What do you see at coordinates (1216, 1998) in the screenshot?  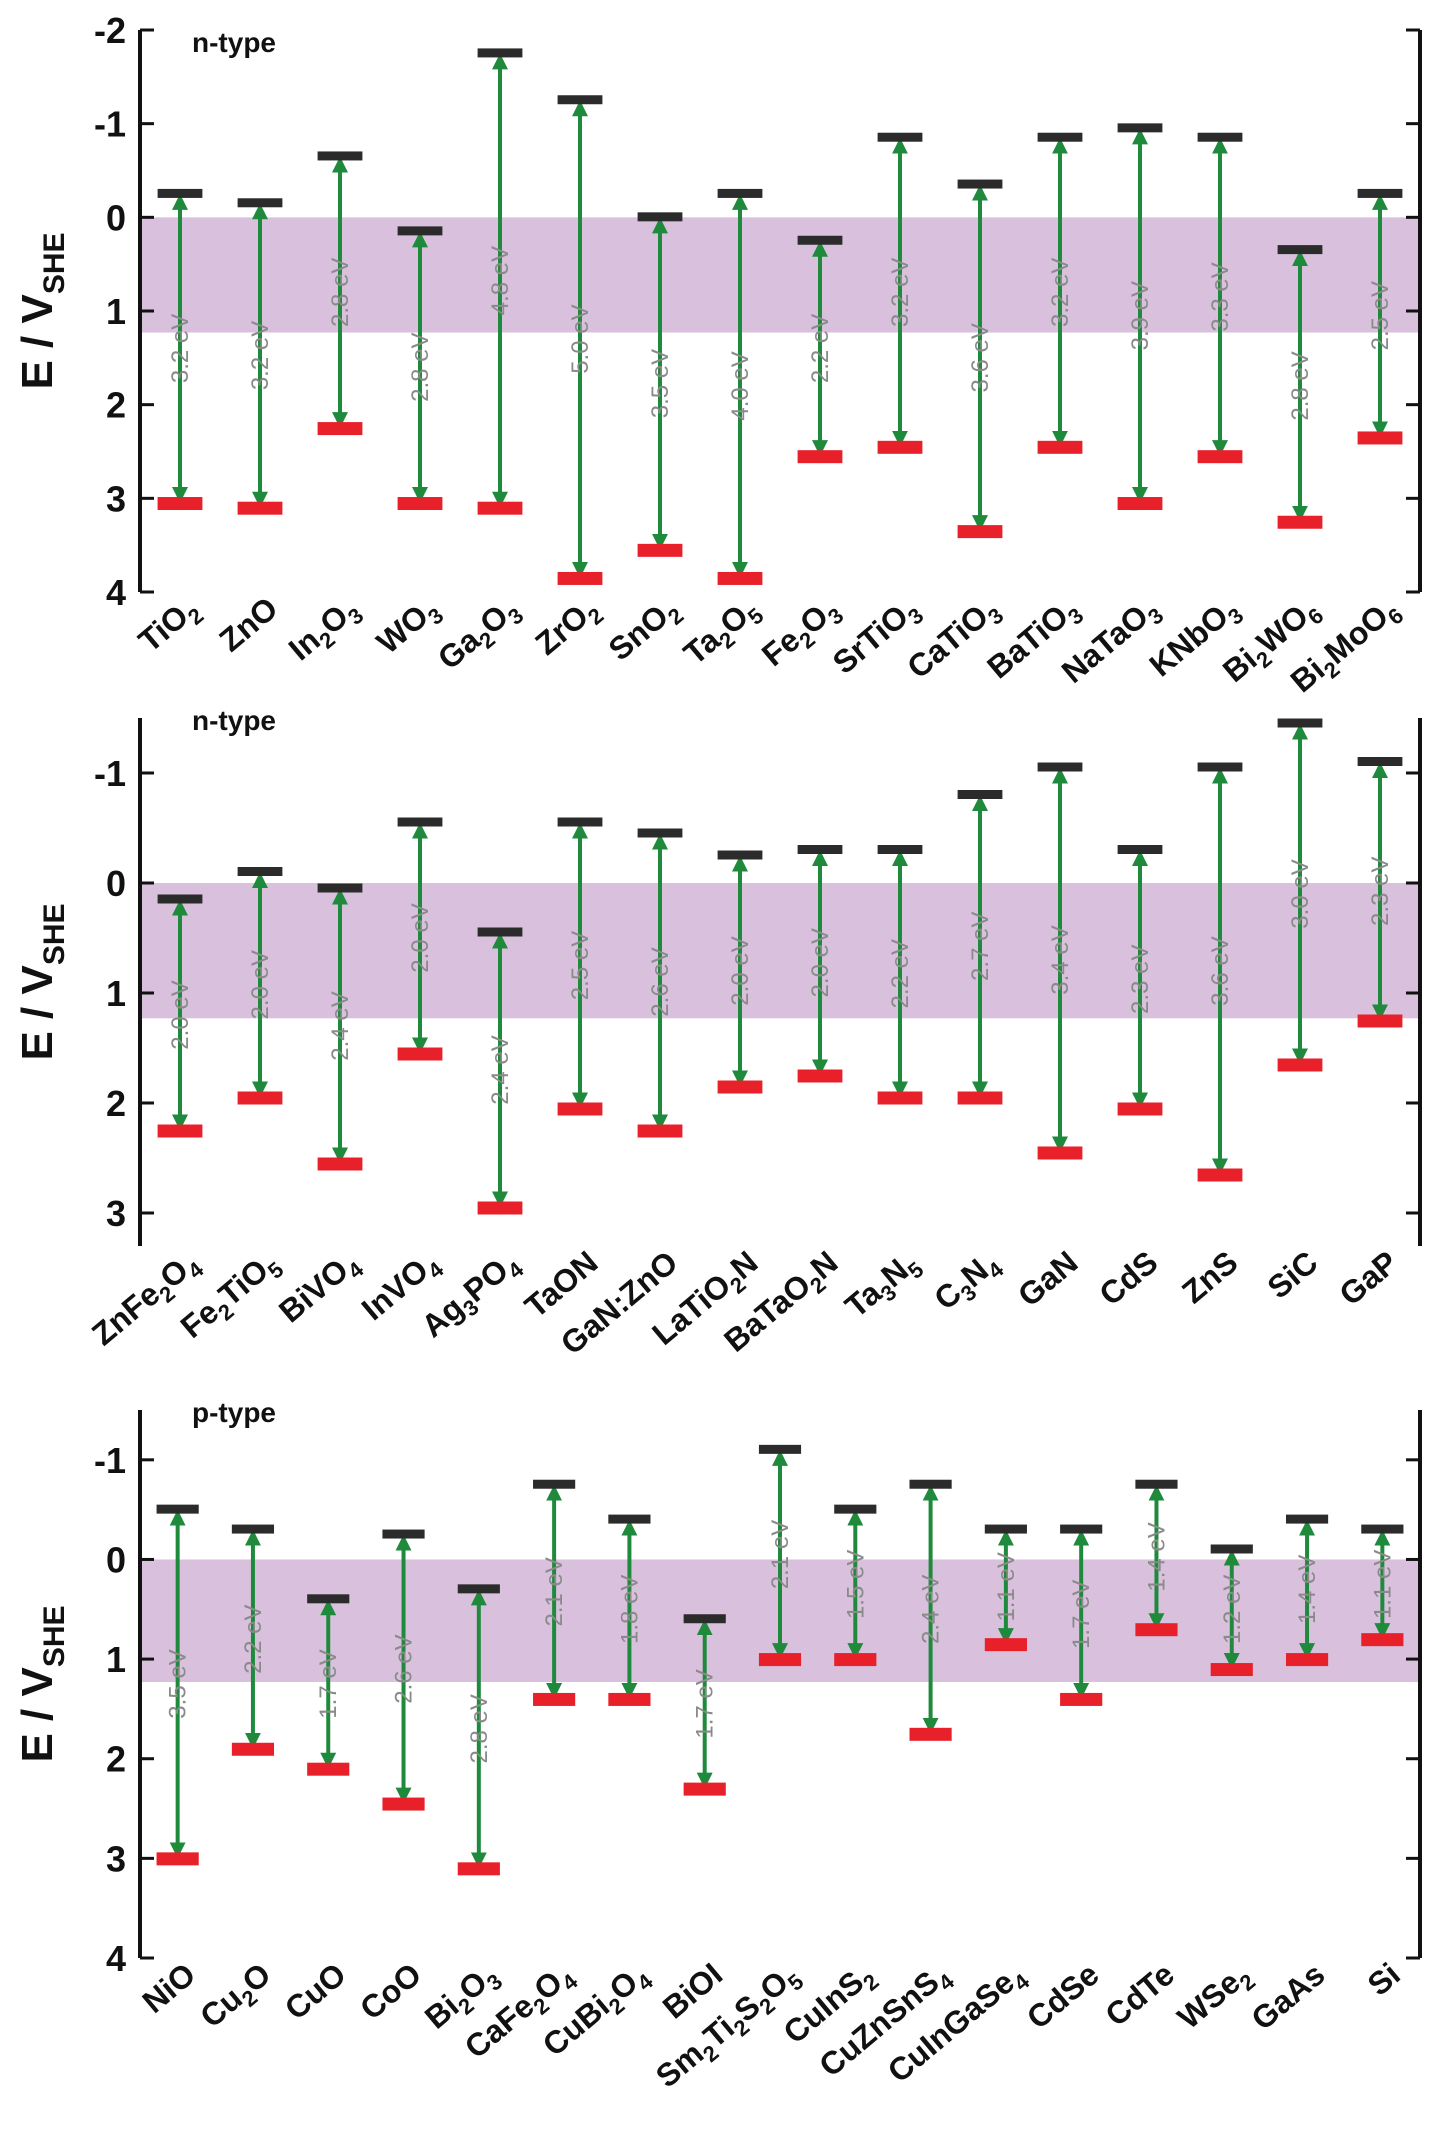 I see `material-name: WSe2` at bounding box center [1216, 1998].